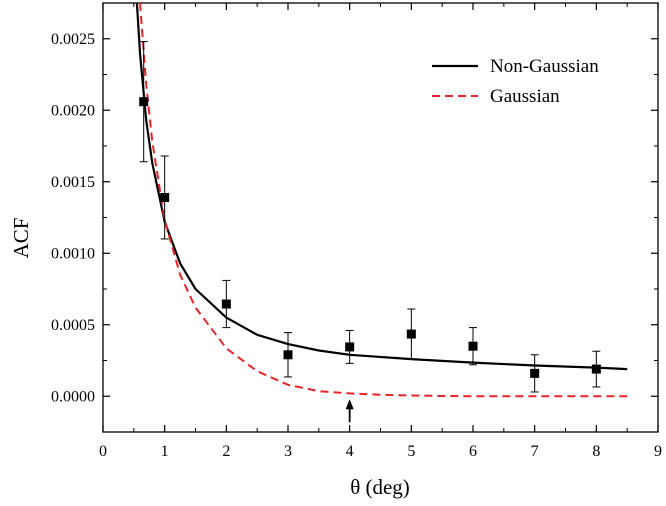 This screenshot has height=506, width=666. I want to click on y-tick-label: 0.0000, so click(73, 396).